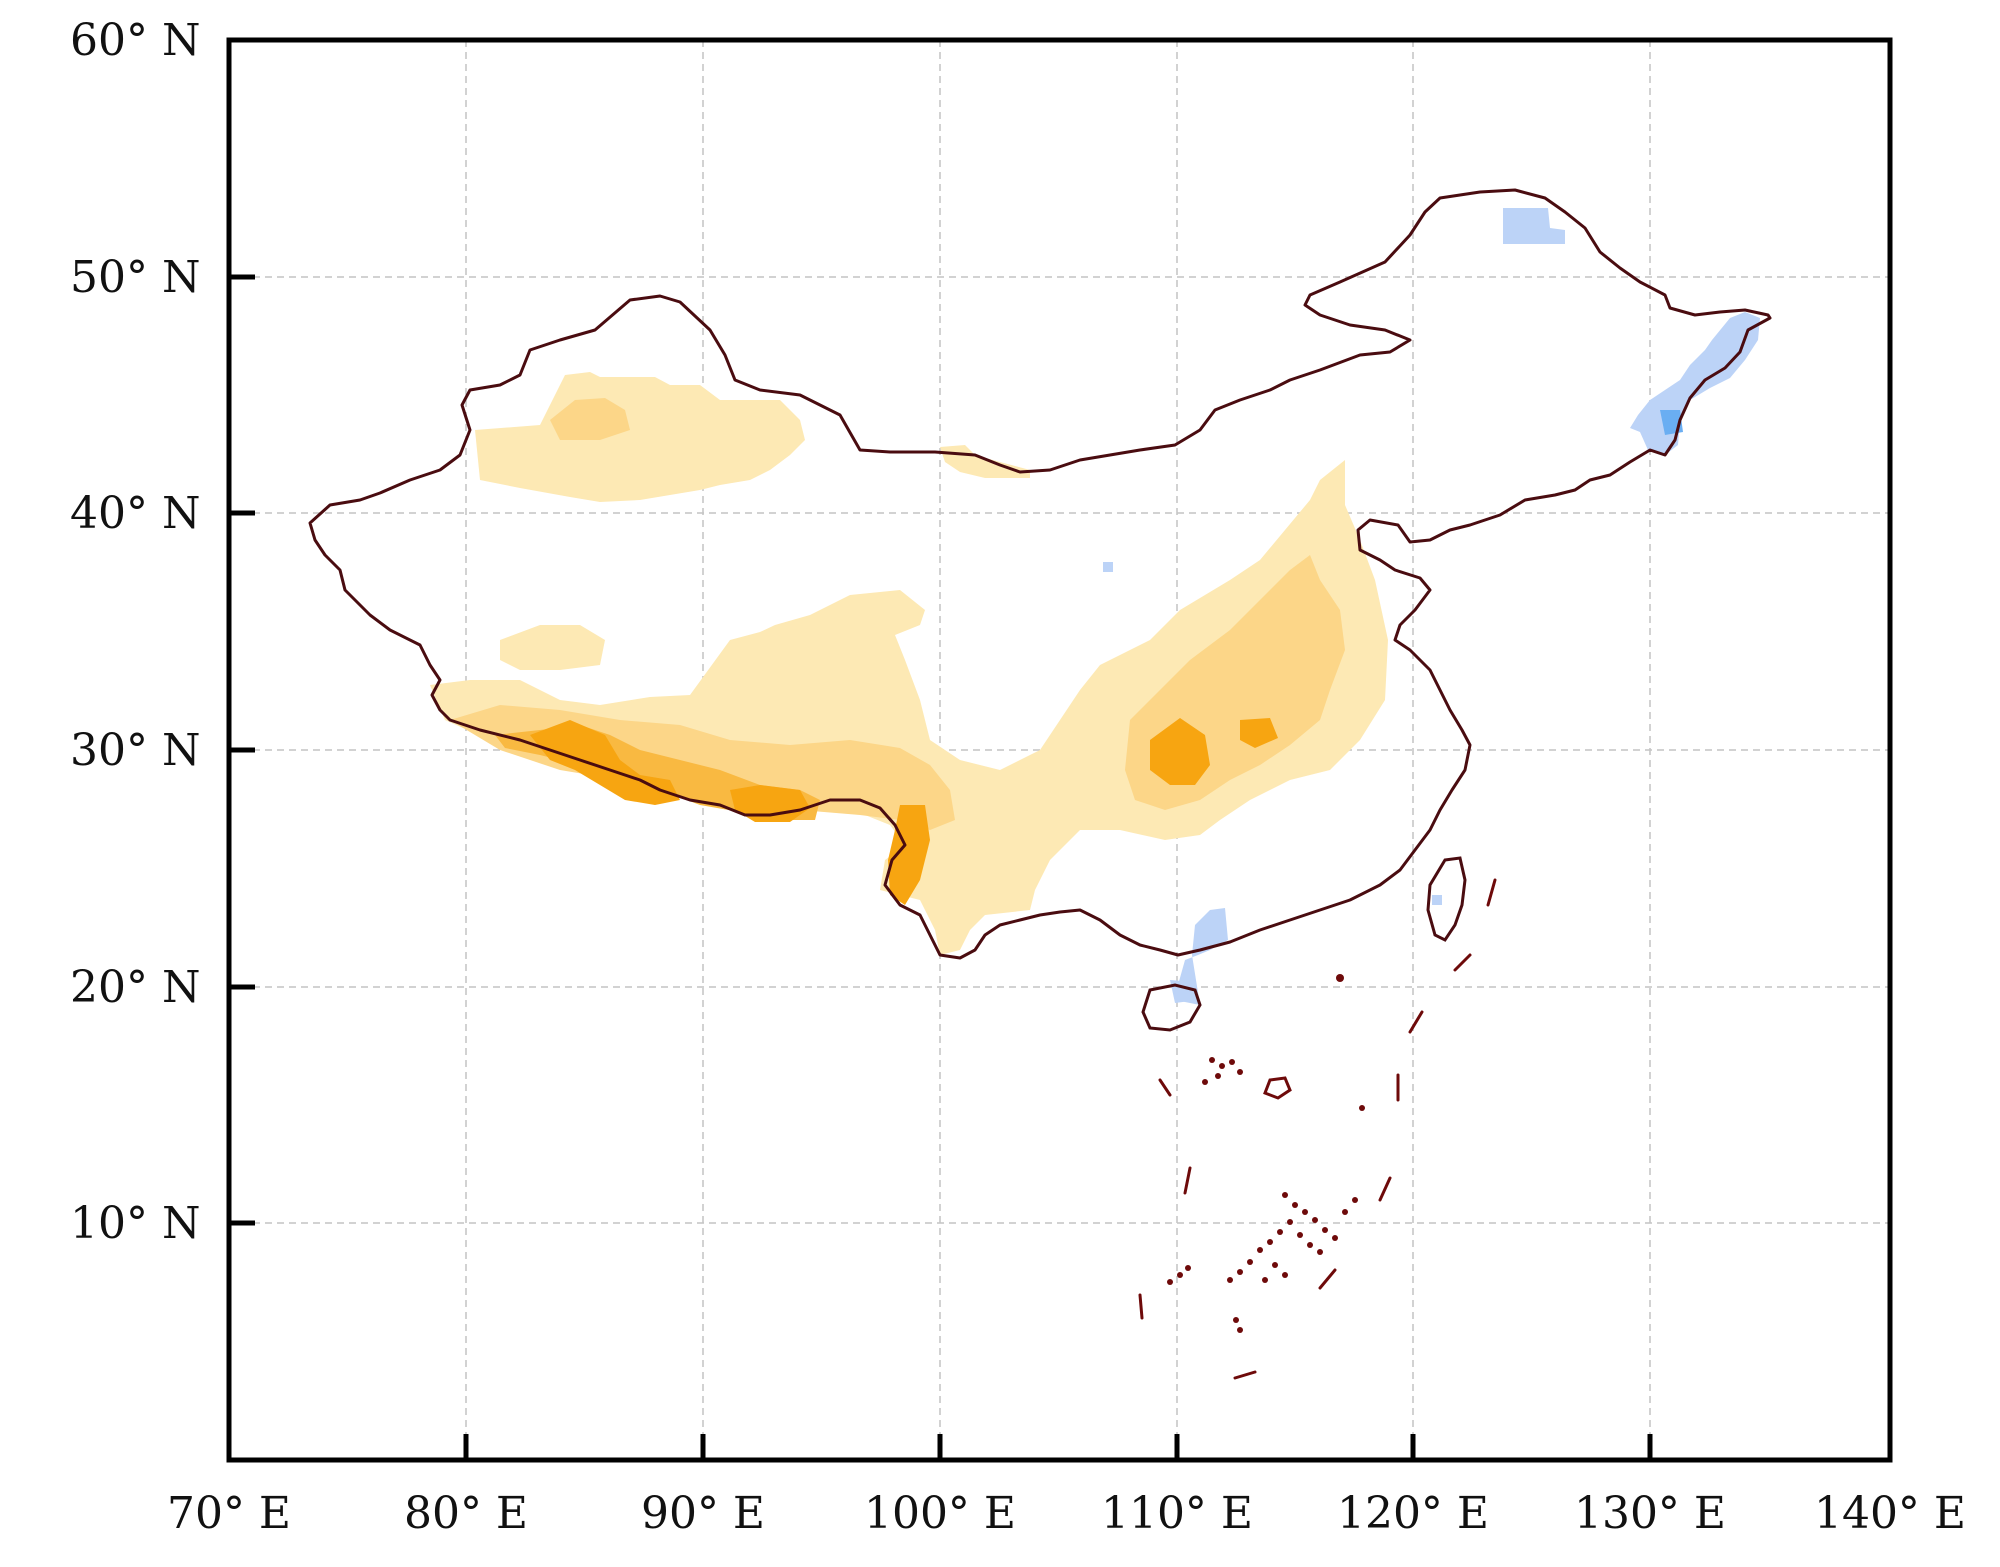  I want to click on region-deep-orange-tibet-west, so click(605, 762).